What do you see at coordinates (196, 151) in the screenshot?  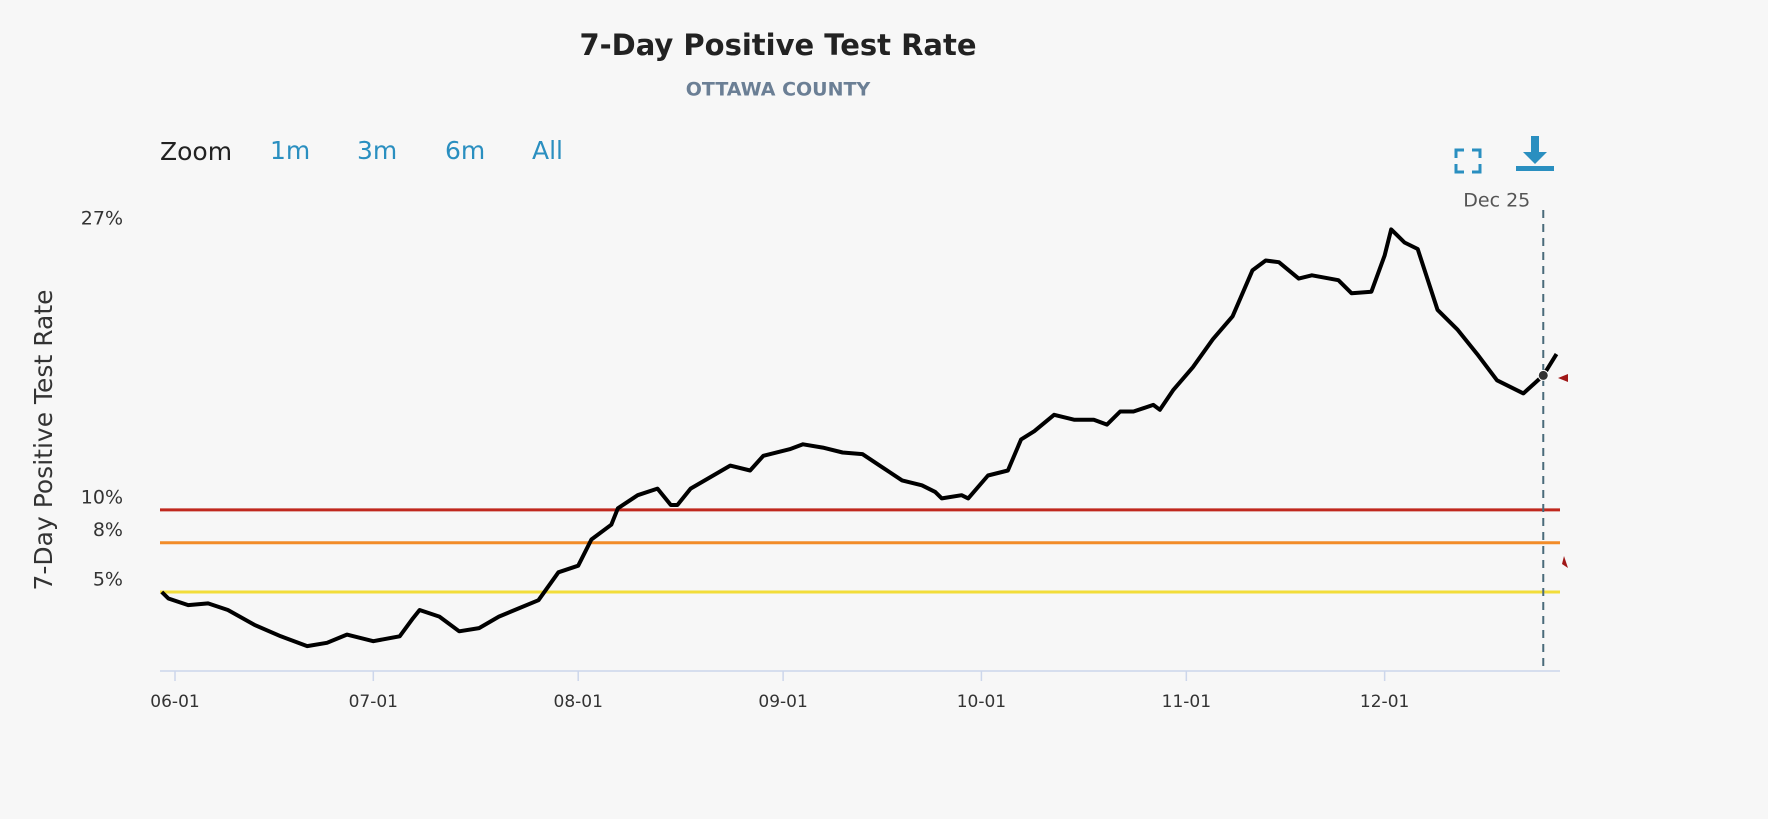 I see `zoom-label: Zoom` at bounding box center [196, 151].